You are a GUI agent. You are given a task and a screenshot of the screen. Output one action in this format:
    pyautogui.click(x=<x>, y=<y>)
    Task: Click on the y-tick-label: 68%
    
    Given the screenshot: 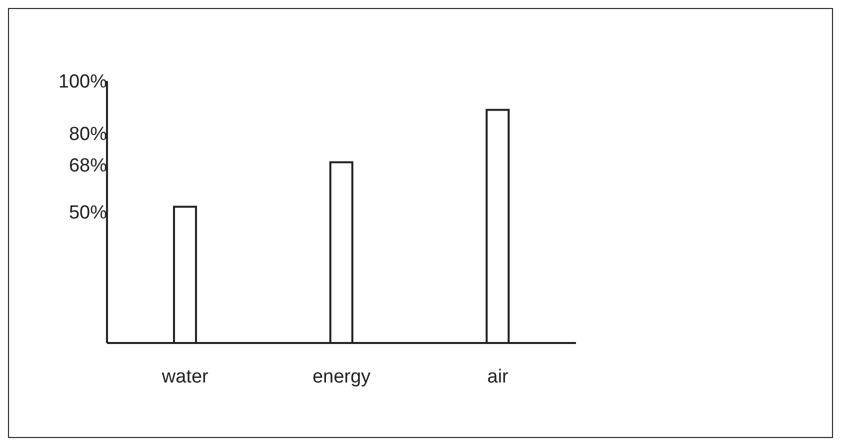 What is the action you would take?
    pyautogui.click(x=88, y=166)
    